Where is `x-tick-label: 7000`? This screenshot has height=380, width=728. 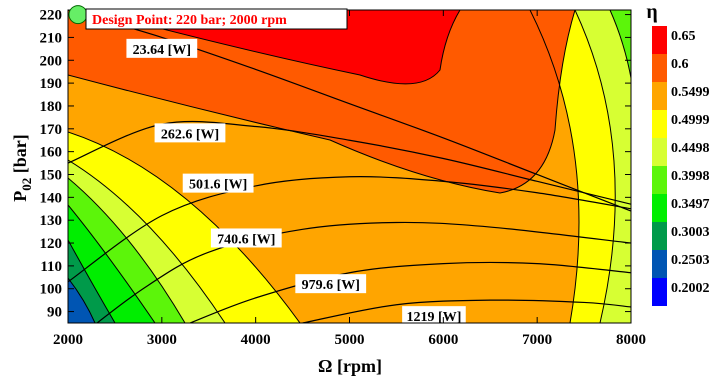
x-tick-label: 7000 is located at coordinates (537, 340).